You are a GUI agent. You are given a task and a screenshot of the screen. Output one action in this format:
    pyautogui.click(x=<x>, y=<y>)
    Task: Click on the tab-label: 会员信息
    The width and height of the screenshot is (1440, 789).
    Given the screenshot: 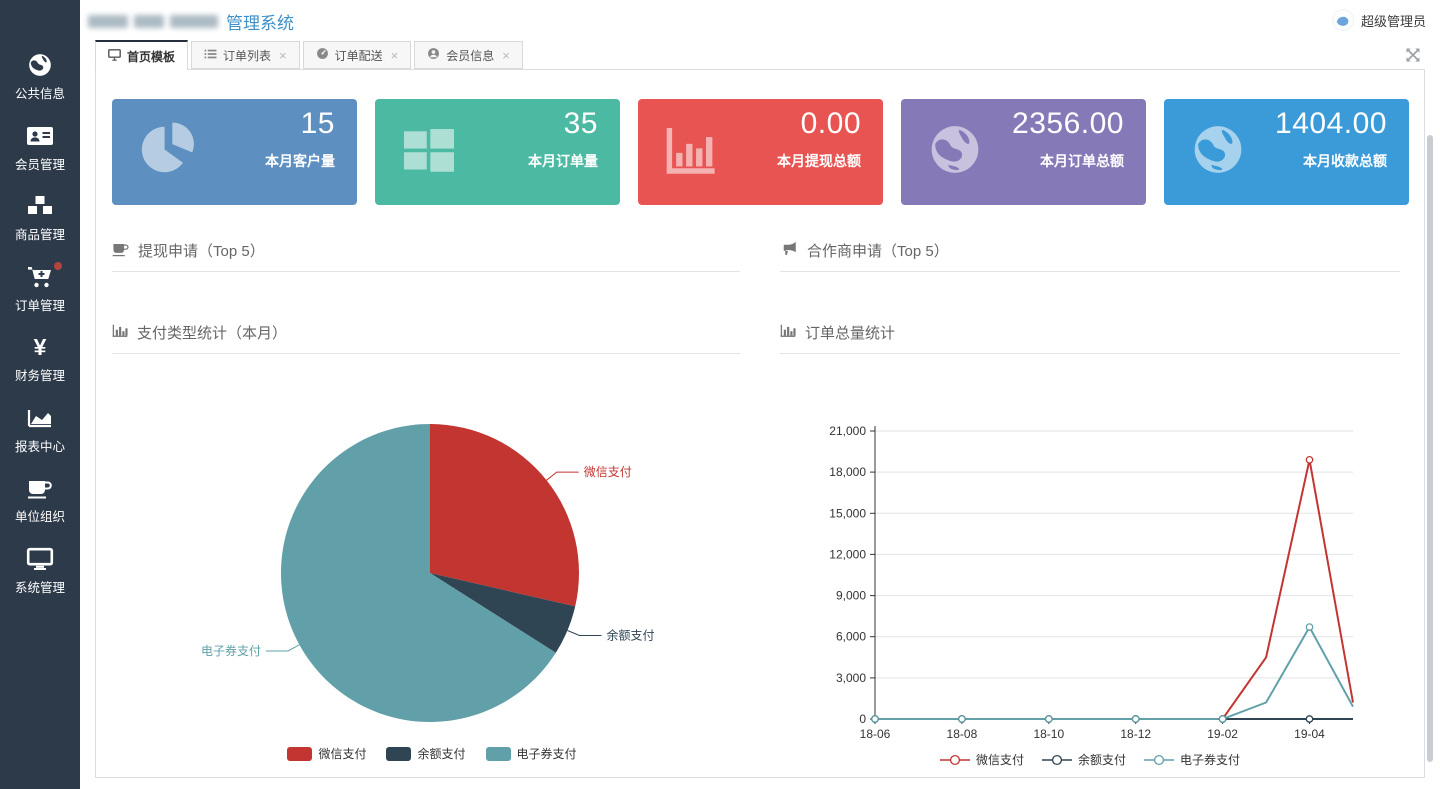 What is the action you would take?
    pyautogui.click(x=470, y=55)
    